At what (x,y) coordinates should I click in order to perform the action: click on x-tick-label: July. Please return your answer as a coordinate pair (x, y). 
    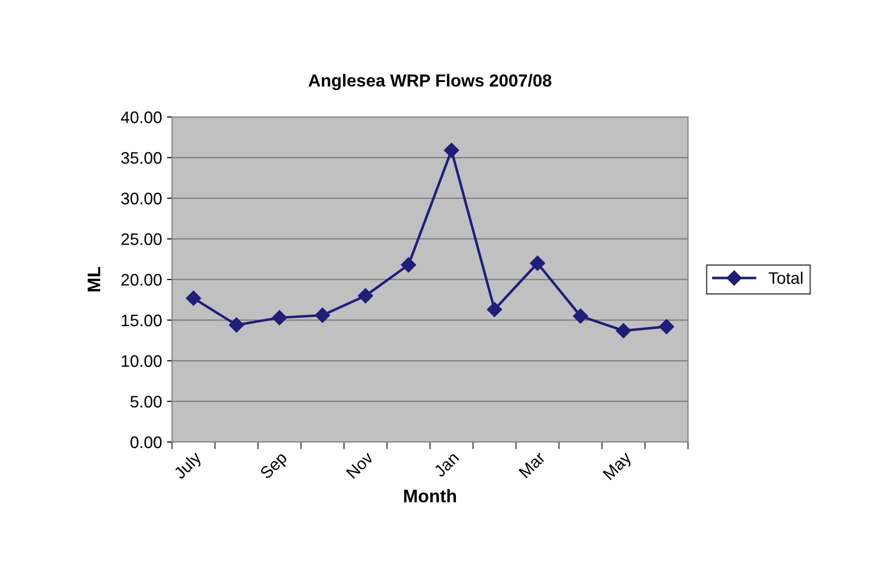
    Looking at the image, I should click on (188, 466).